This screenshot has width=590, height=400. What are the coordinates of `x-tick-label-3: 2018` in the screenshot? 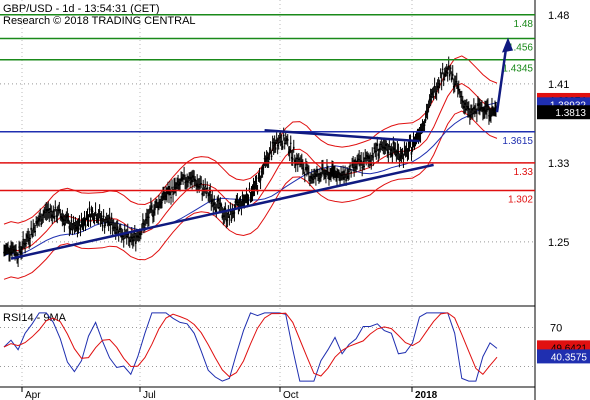 It's located at (426, 395).